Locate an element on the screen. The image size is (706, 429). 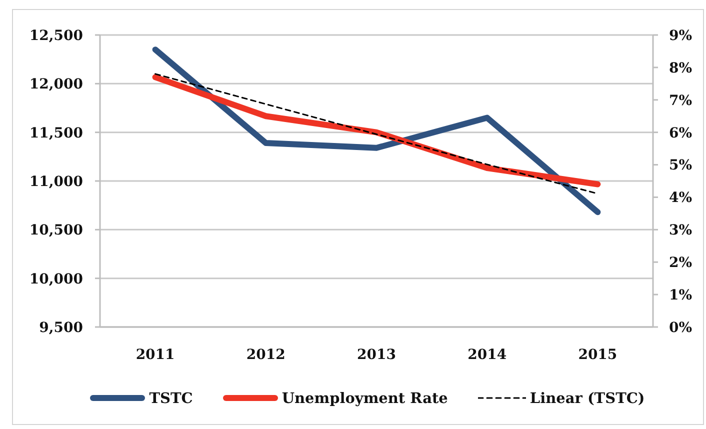
y2-tick-label: 1% is located at coordinates (680, 296).